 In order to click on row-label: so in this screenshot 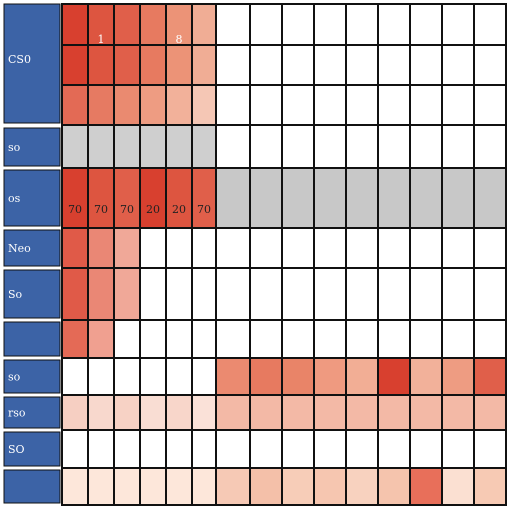, I will do `click(14, 147)`.